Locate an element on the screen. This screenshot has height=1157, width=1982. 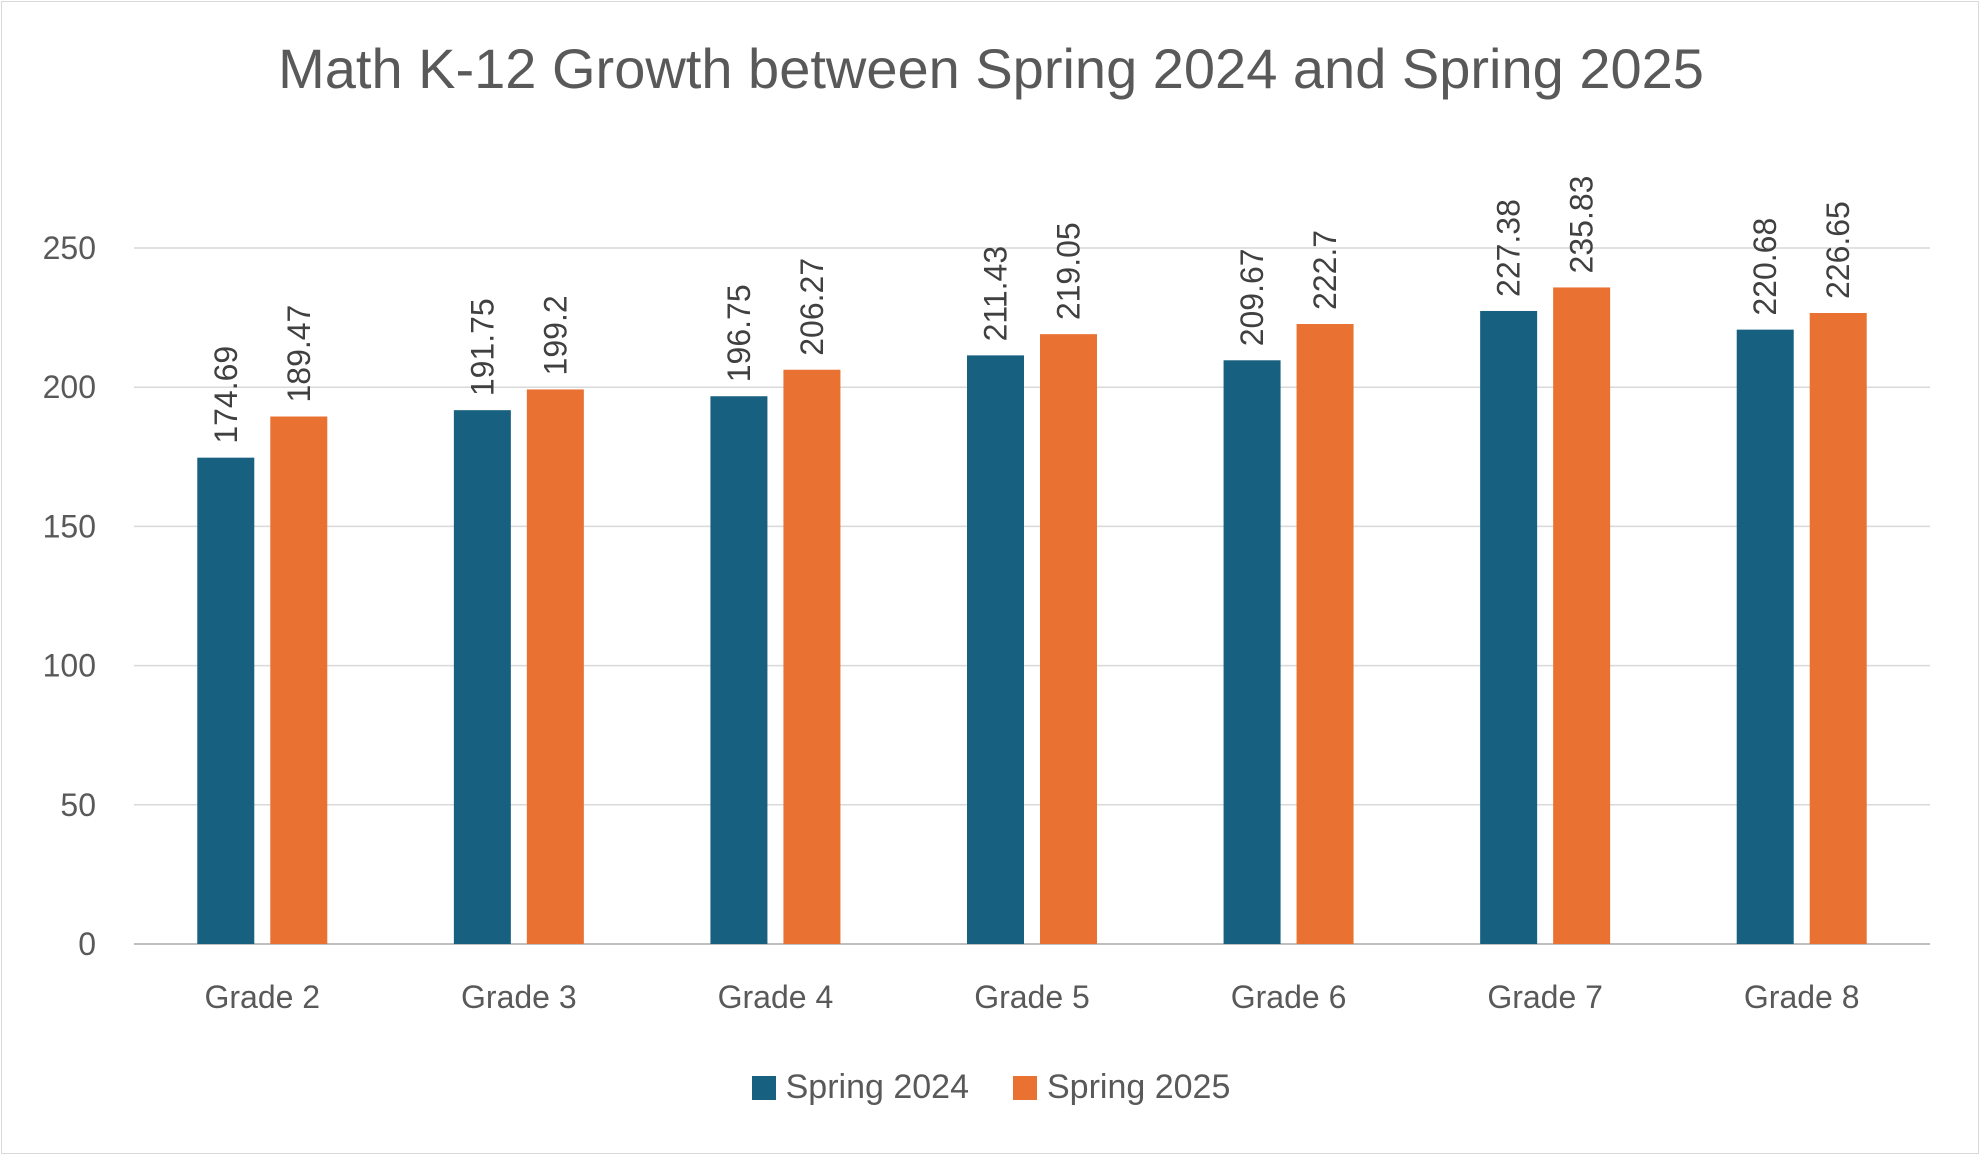
legend-item-spring-2025: Spring 2025 is located at coordinates (1121, 1087).